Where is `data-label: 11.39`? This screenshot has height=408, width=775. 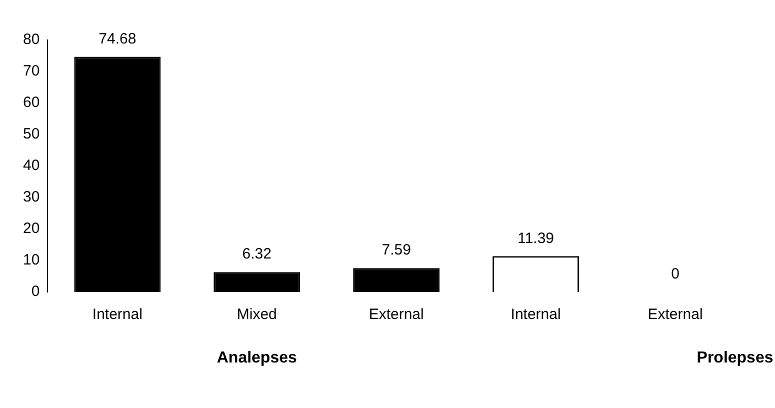
data-label: 11.39 is located at coordinates (536, 238).